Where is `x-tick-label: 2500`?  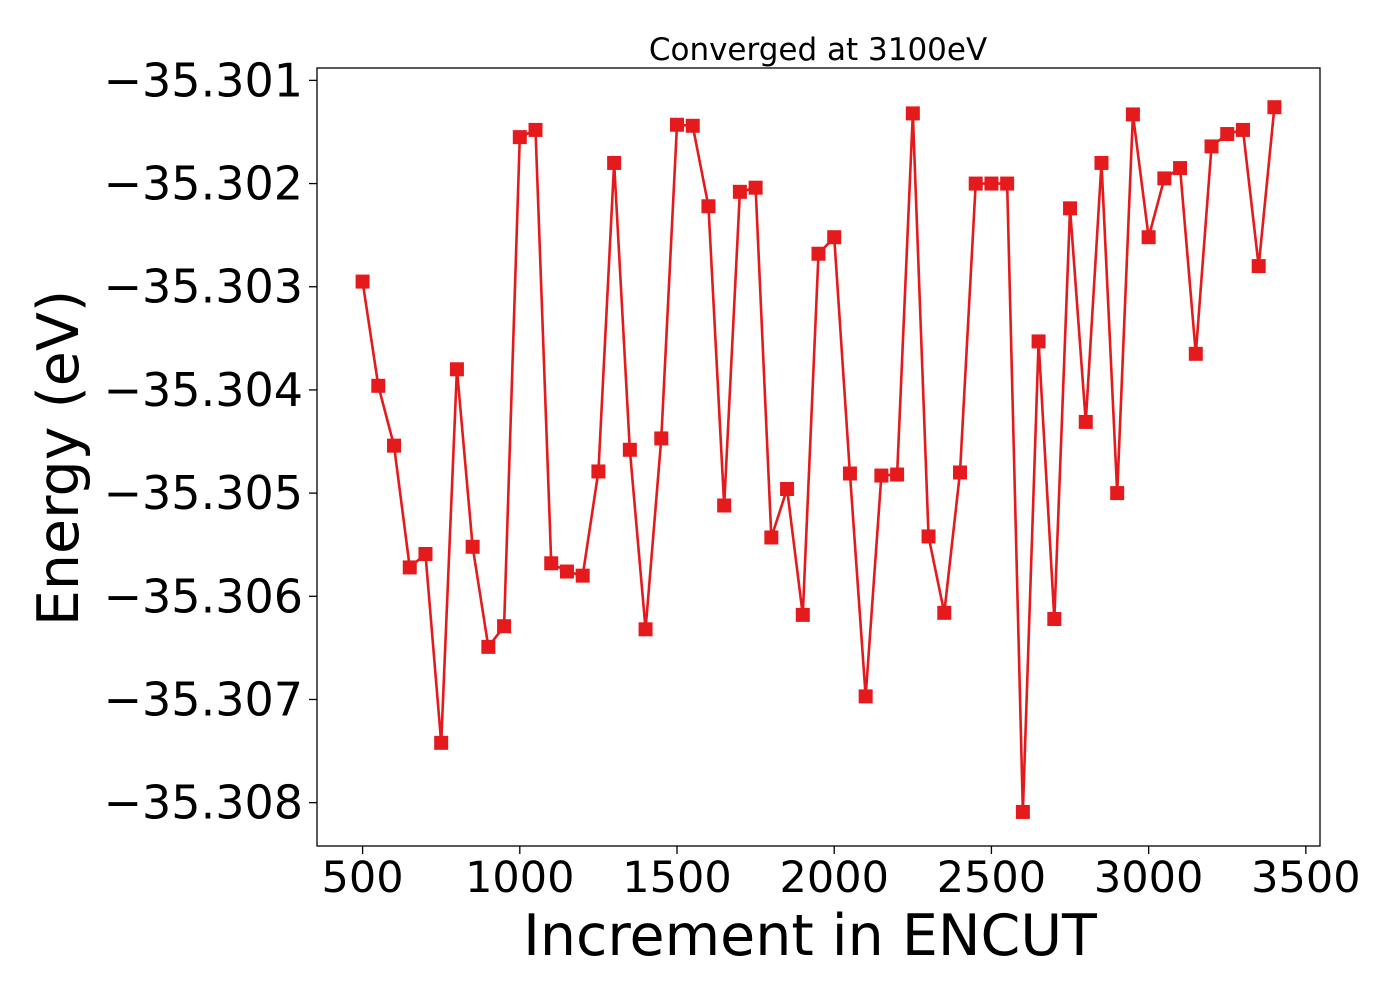 x-tick-label: 2500 is located at coordinates (991, 878).